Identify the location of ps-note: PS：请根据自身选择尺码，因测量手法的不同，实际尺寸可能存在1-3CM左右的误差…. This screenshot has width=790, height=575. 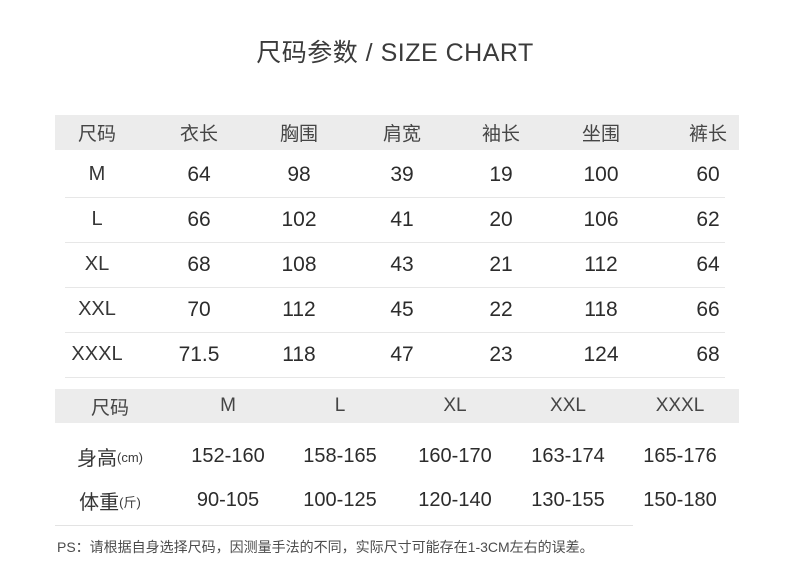
(325, 547).